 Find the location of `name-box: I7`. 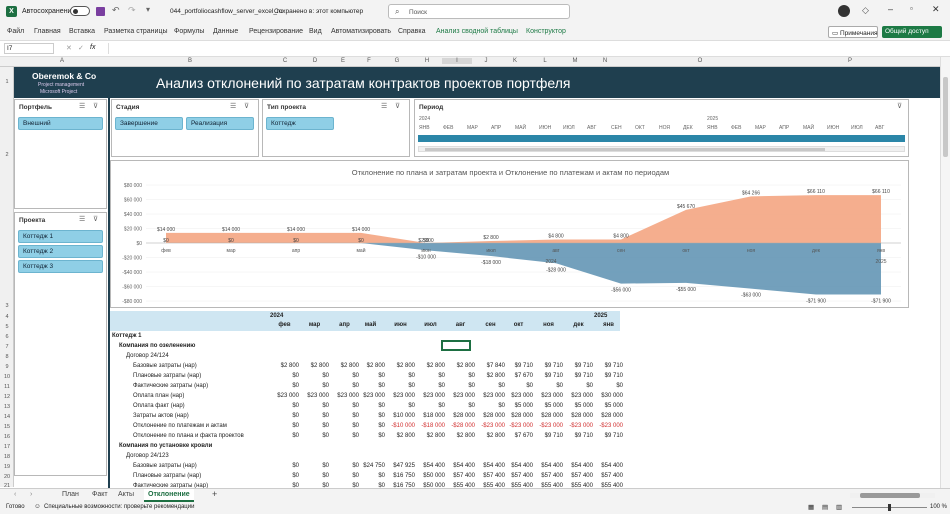

name-box: I7 is located at coordinates (29, 48).